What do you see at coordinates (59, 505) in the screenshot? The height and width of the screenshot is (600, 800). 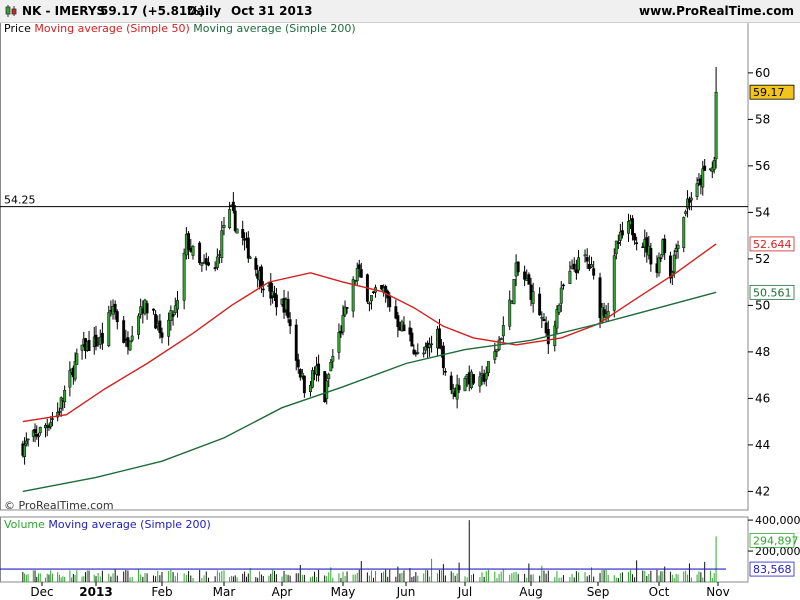 I see `watermark: © ProRealTime.com` at bounding box center [59, 505].